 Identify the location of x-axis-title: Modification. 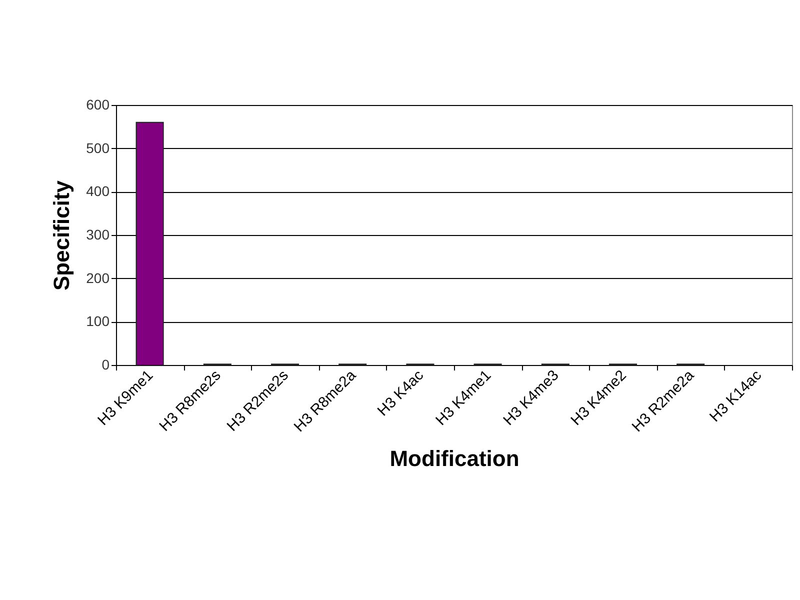
(455, 458).